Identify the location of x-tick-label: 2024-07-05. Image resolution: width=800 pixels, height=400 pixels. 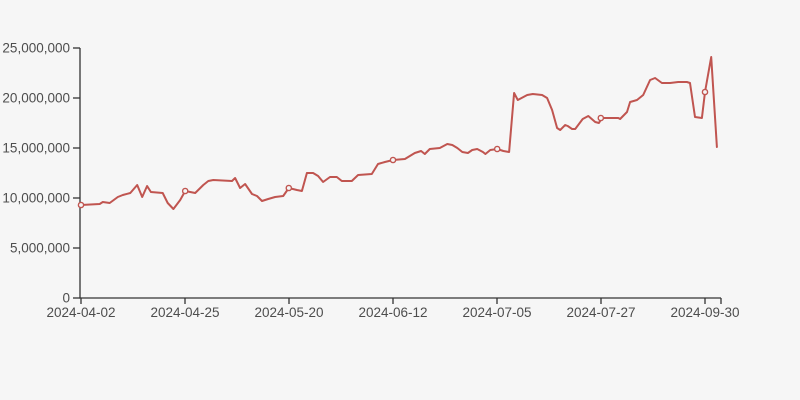
(496, 312).